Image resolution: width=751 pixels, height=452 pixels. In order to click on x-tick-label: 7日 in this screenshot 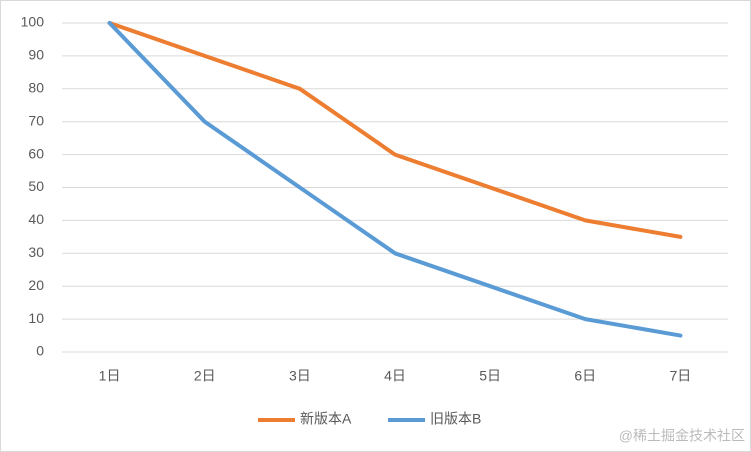, I will do `click(681, 376)`.